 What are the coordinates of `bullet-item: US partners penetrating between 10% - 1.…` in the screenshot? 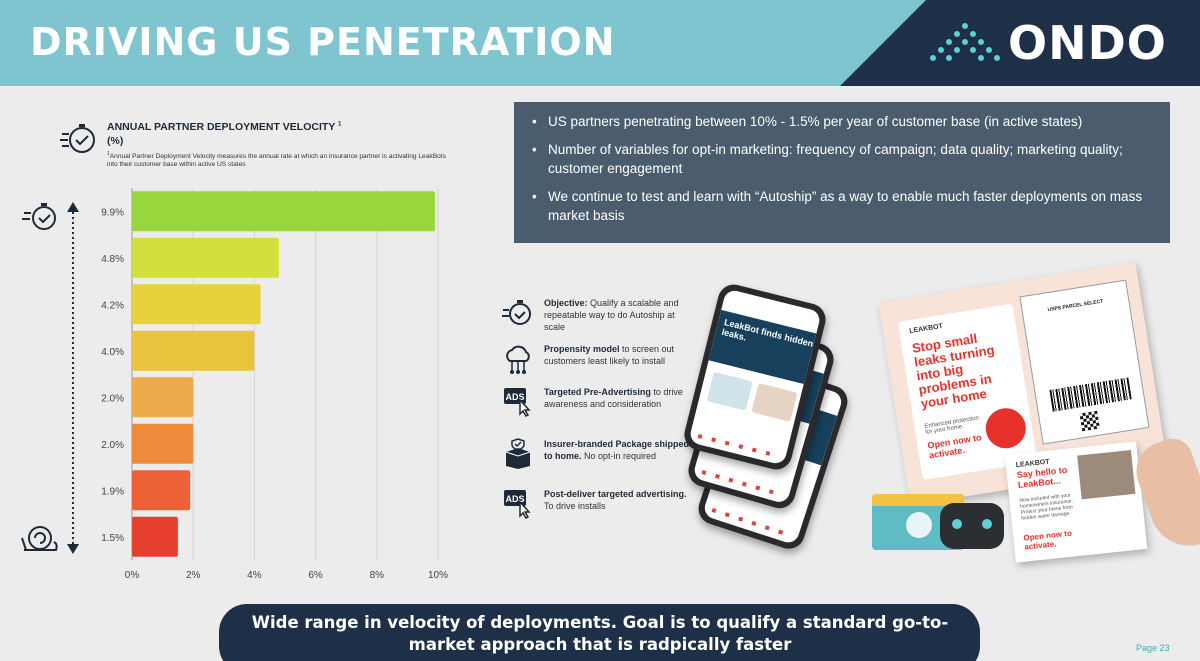 It's located at (842, 121).